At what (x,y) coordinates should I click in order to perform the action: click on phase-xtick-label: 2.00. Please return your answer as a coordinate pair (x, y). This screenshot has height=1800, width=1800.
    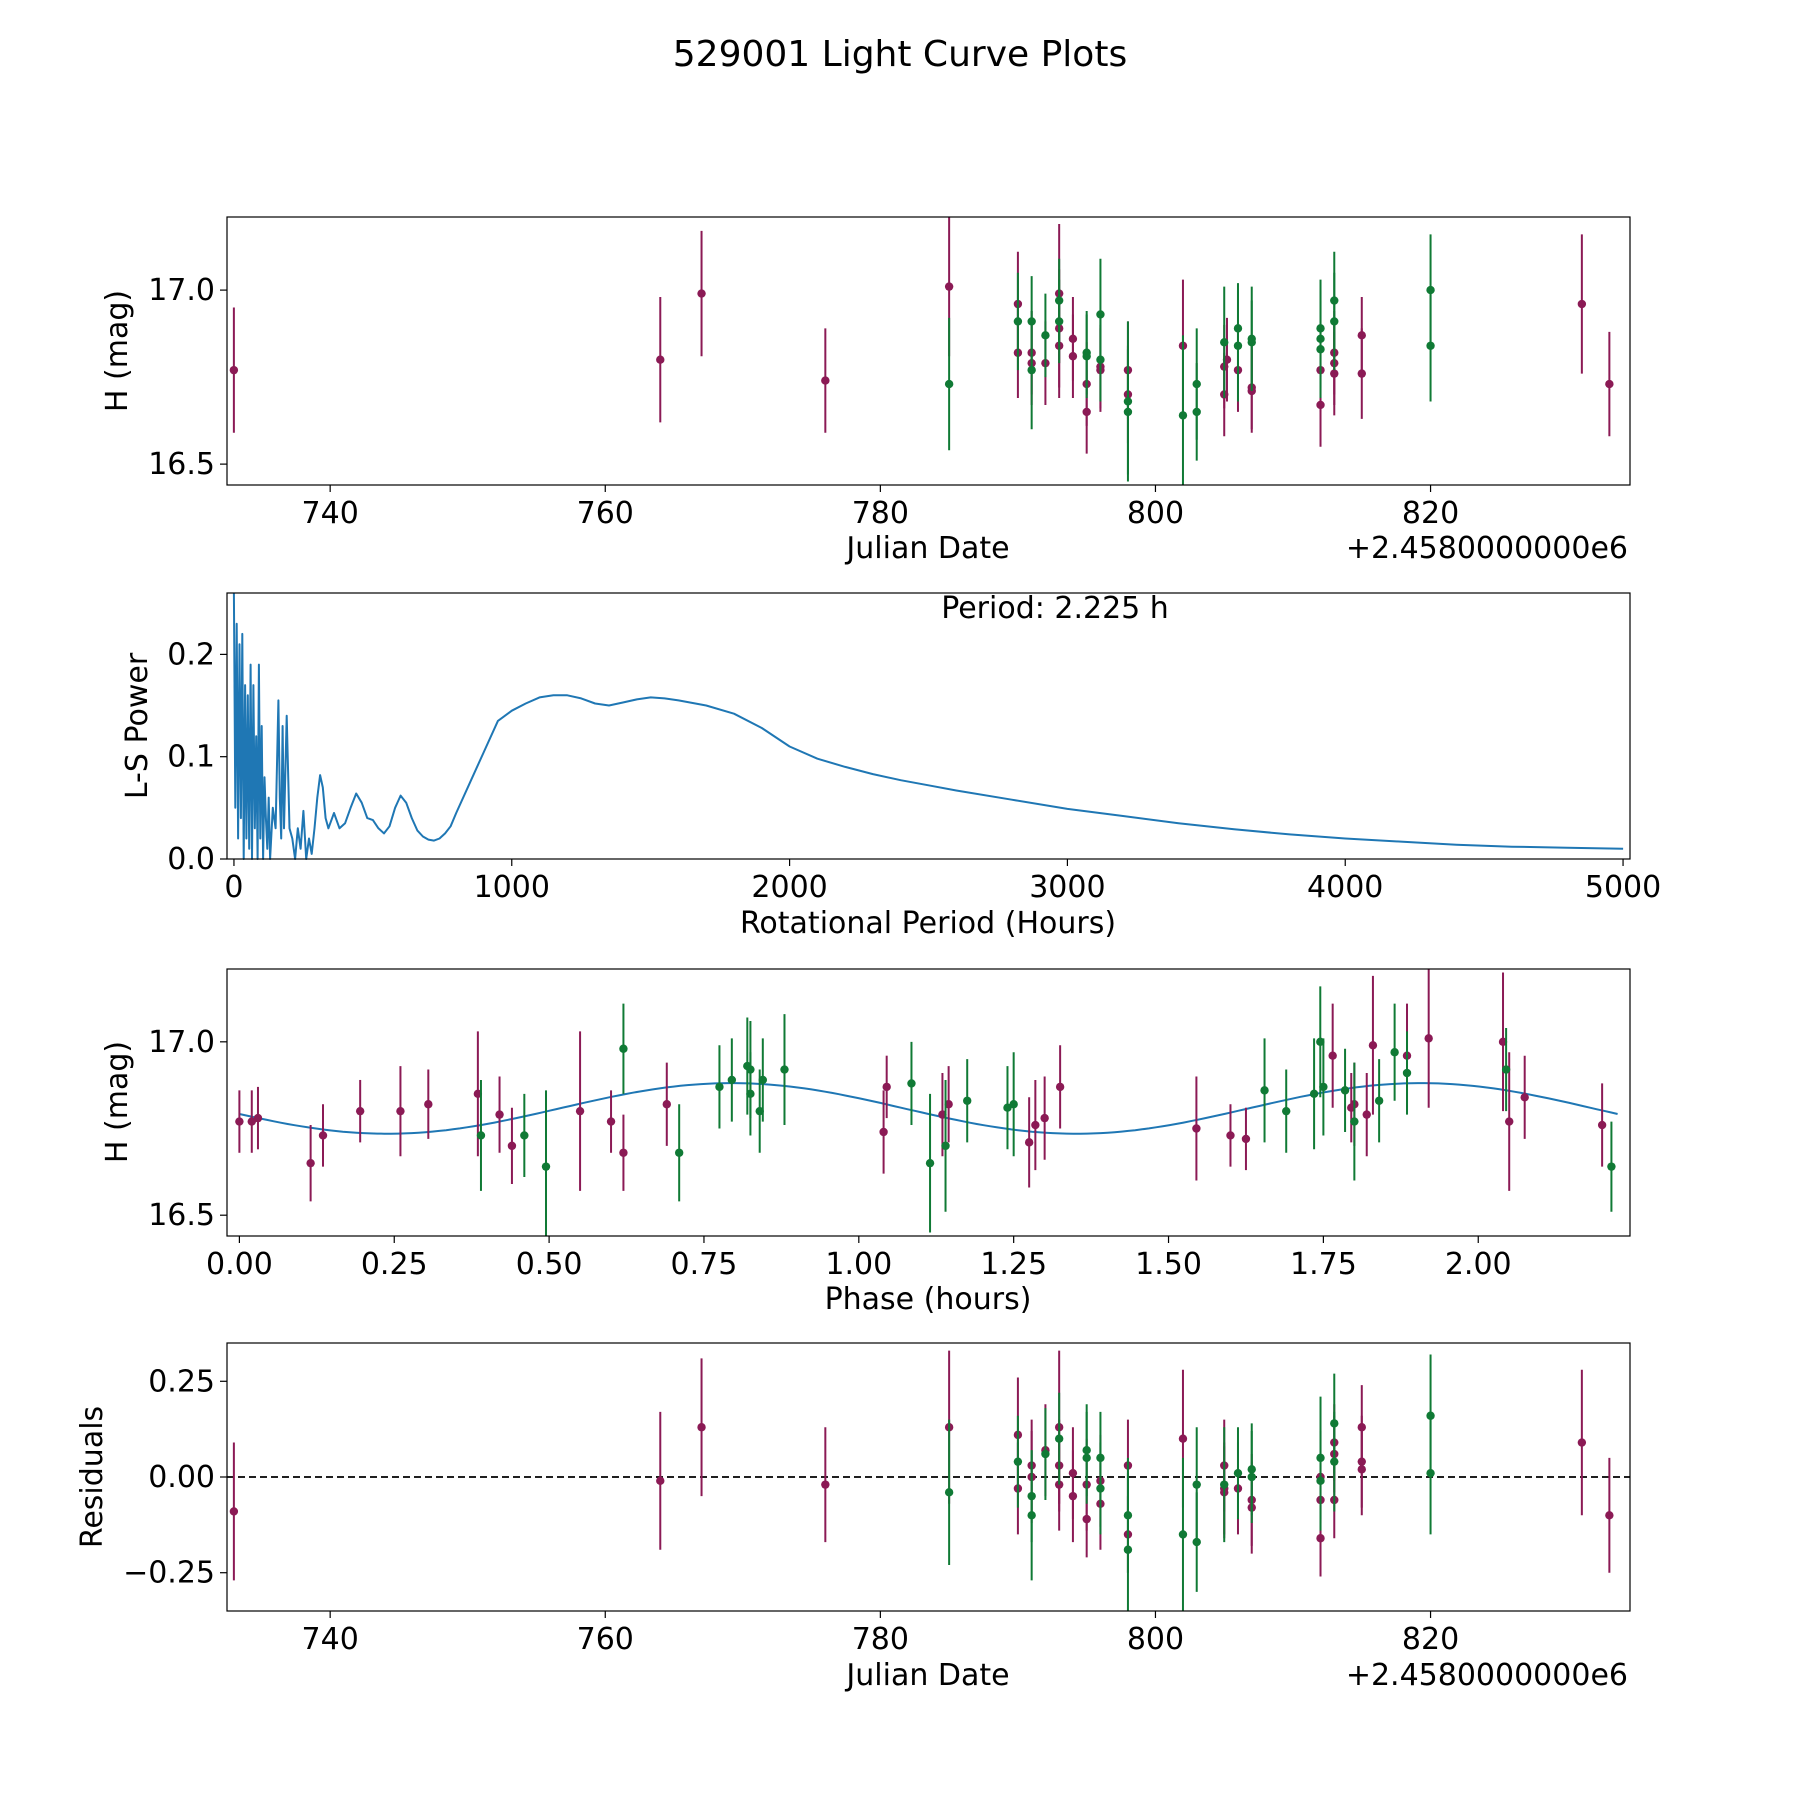
    Looking at the image, I should click on (1478, 1264).